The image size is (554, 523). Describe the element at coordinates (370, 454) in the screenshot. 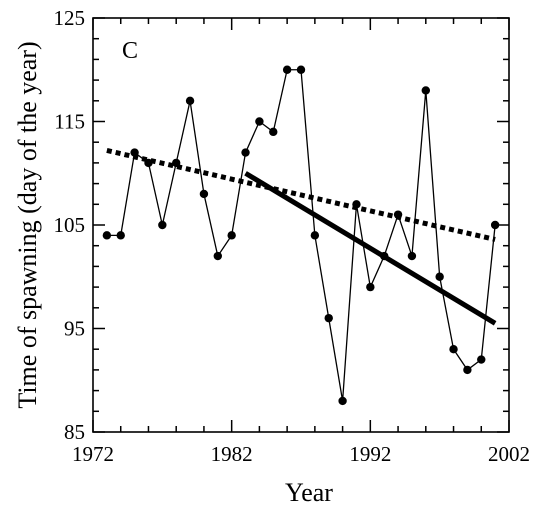

I see `x-tick-label: 1992` at that location.